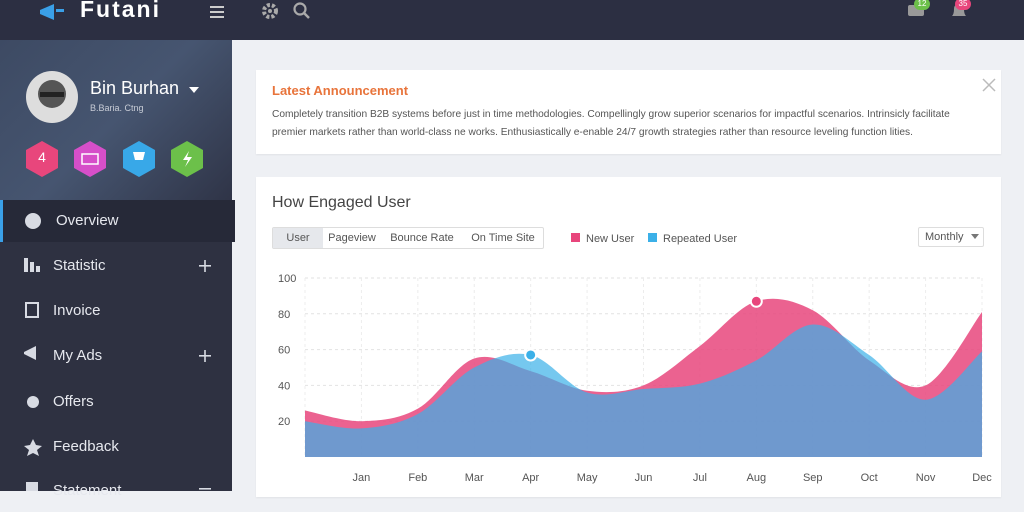  I want to click on x-tick-label: Apr, so click(530, 478).